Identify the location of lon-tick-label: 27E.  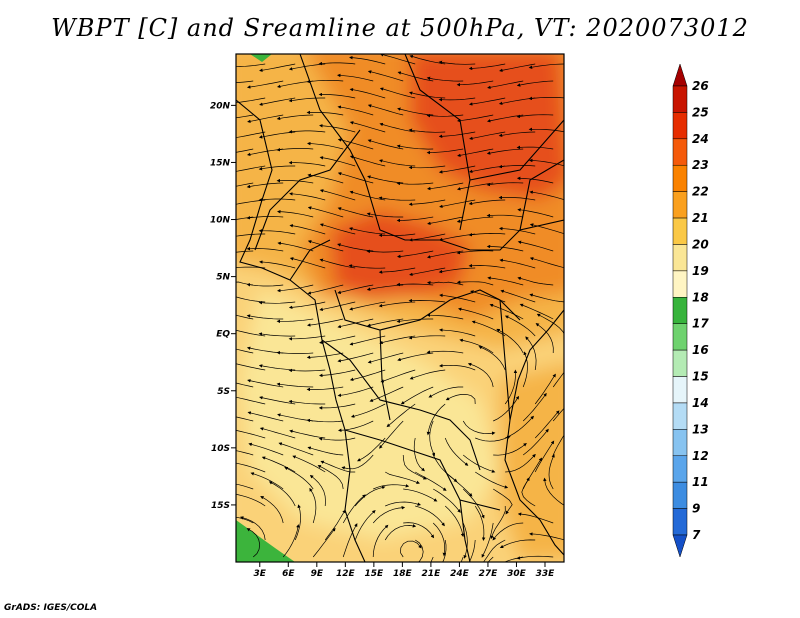
(489, 574).